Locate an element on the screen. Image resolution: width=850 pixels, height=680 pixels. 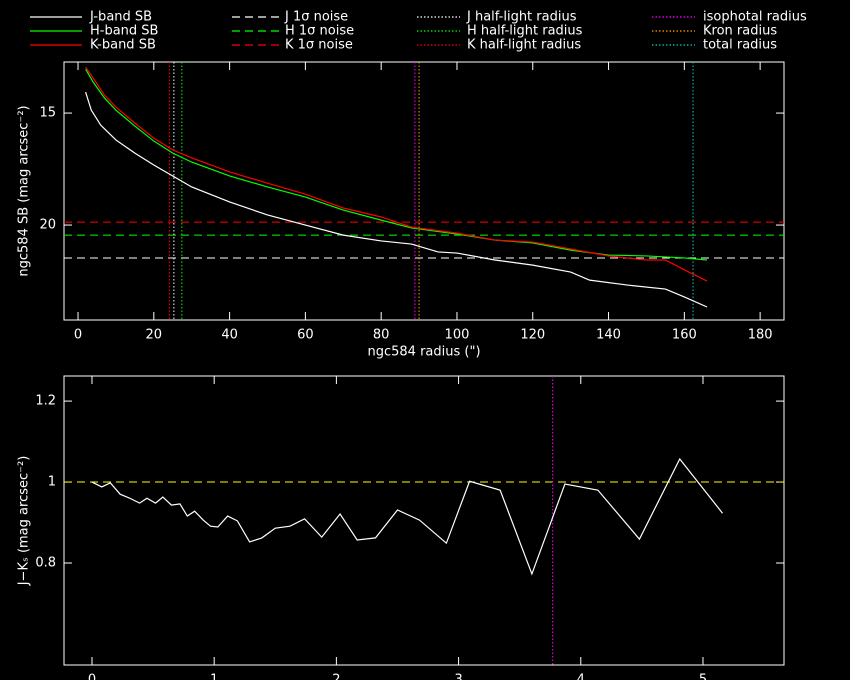
x-tick-label: 4 is located at coordinates (581, 676).